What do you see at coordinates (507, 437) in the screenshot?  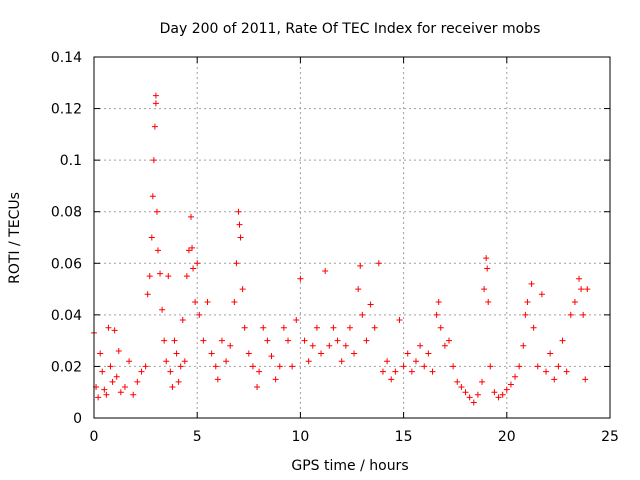 I see `x-tick-label: 20` at bounding box center [507, 437].